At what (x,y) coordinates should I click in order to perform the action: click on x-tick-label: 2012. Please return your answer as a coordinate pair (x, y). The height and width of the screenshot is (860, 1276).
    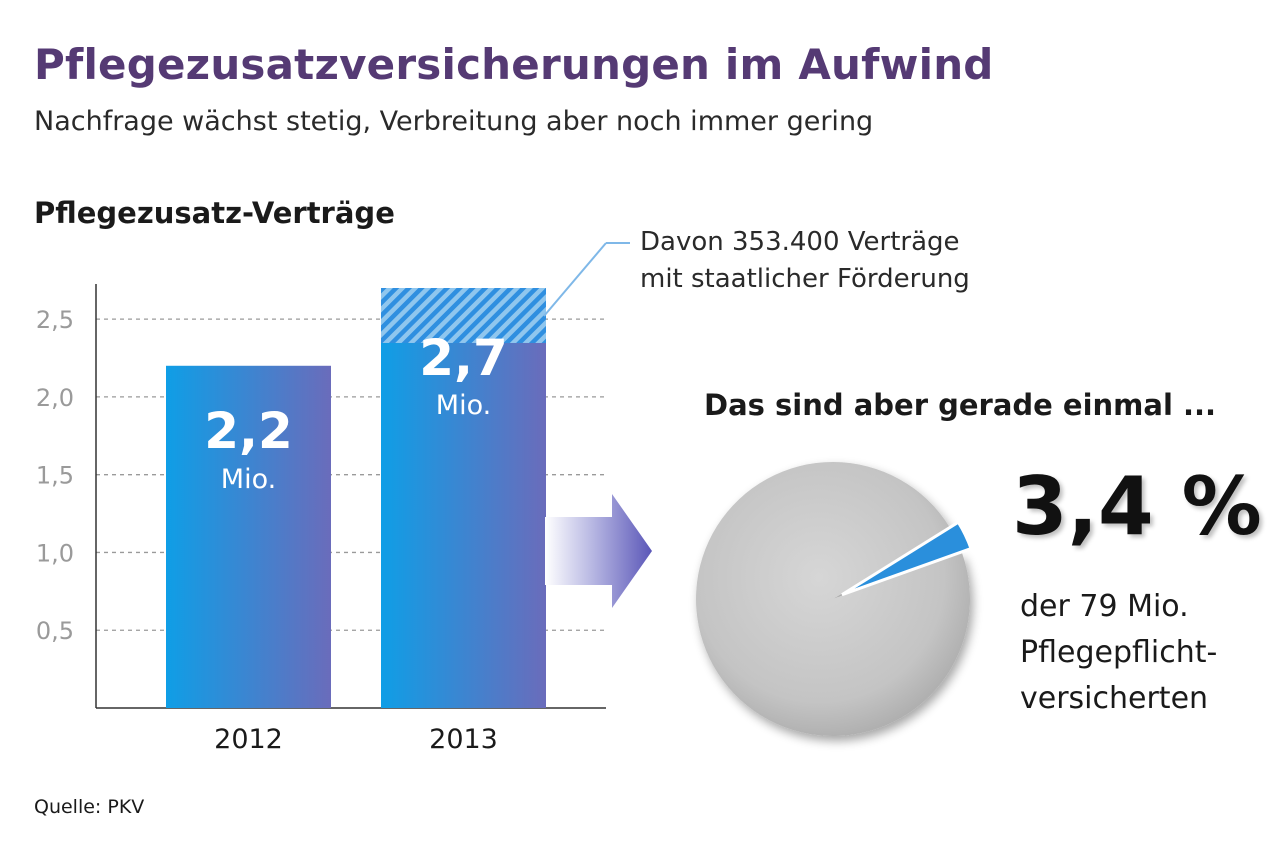
    Looking at the image, I should click on (248, 739).